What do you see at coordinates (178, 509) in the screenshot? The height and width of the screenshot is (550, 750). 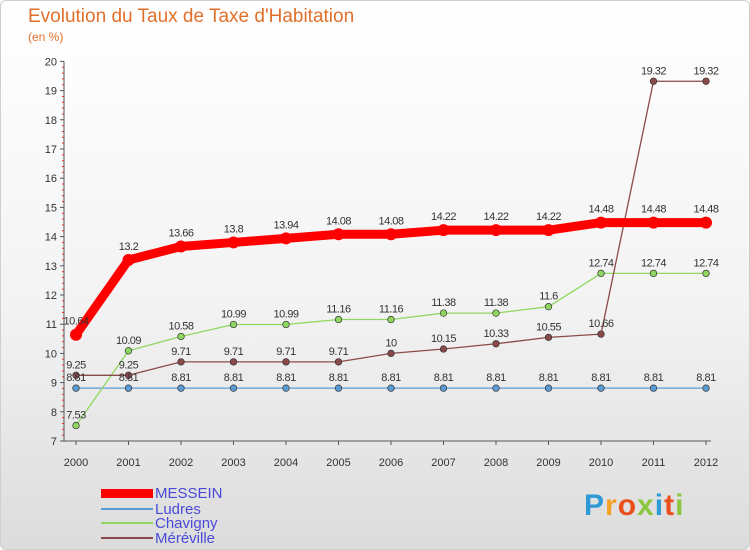 I see `legend-label-ludres: Ludres` at bounding box center [178, 509].